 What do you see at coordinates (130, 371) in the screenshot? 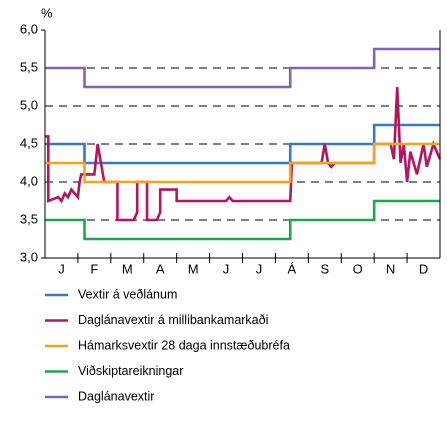
I see `legend-label: Viðskiptareikningar` at bounding box center [130, 371].